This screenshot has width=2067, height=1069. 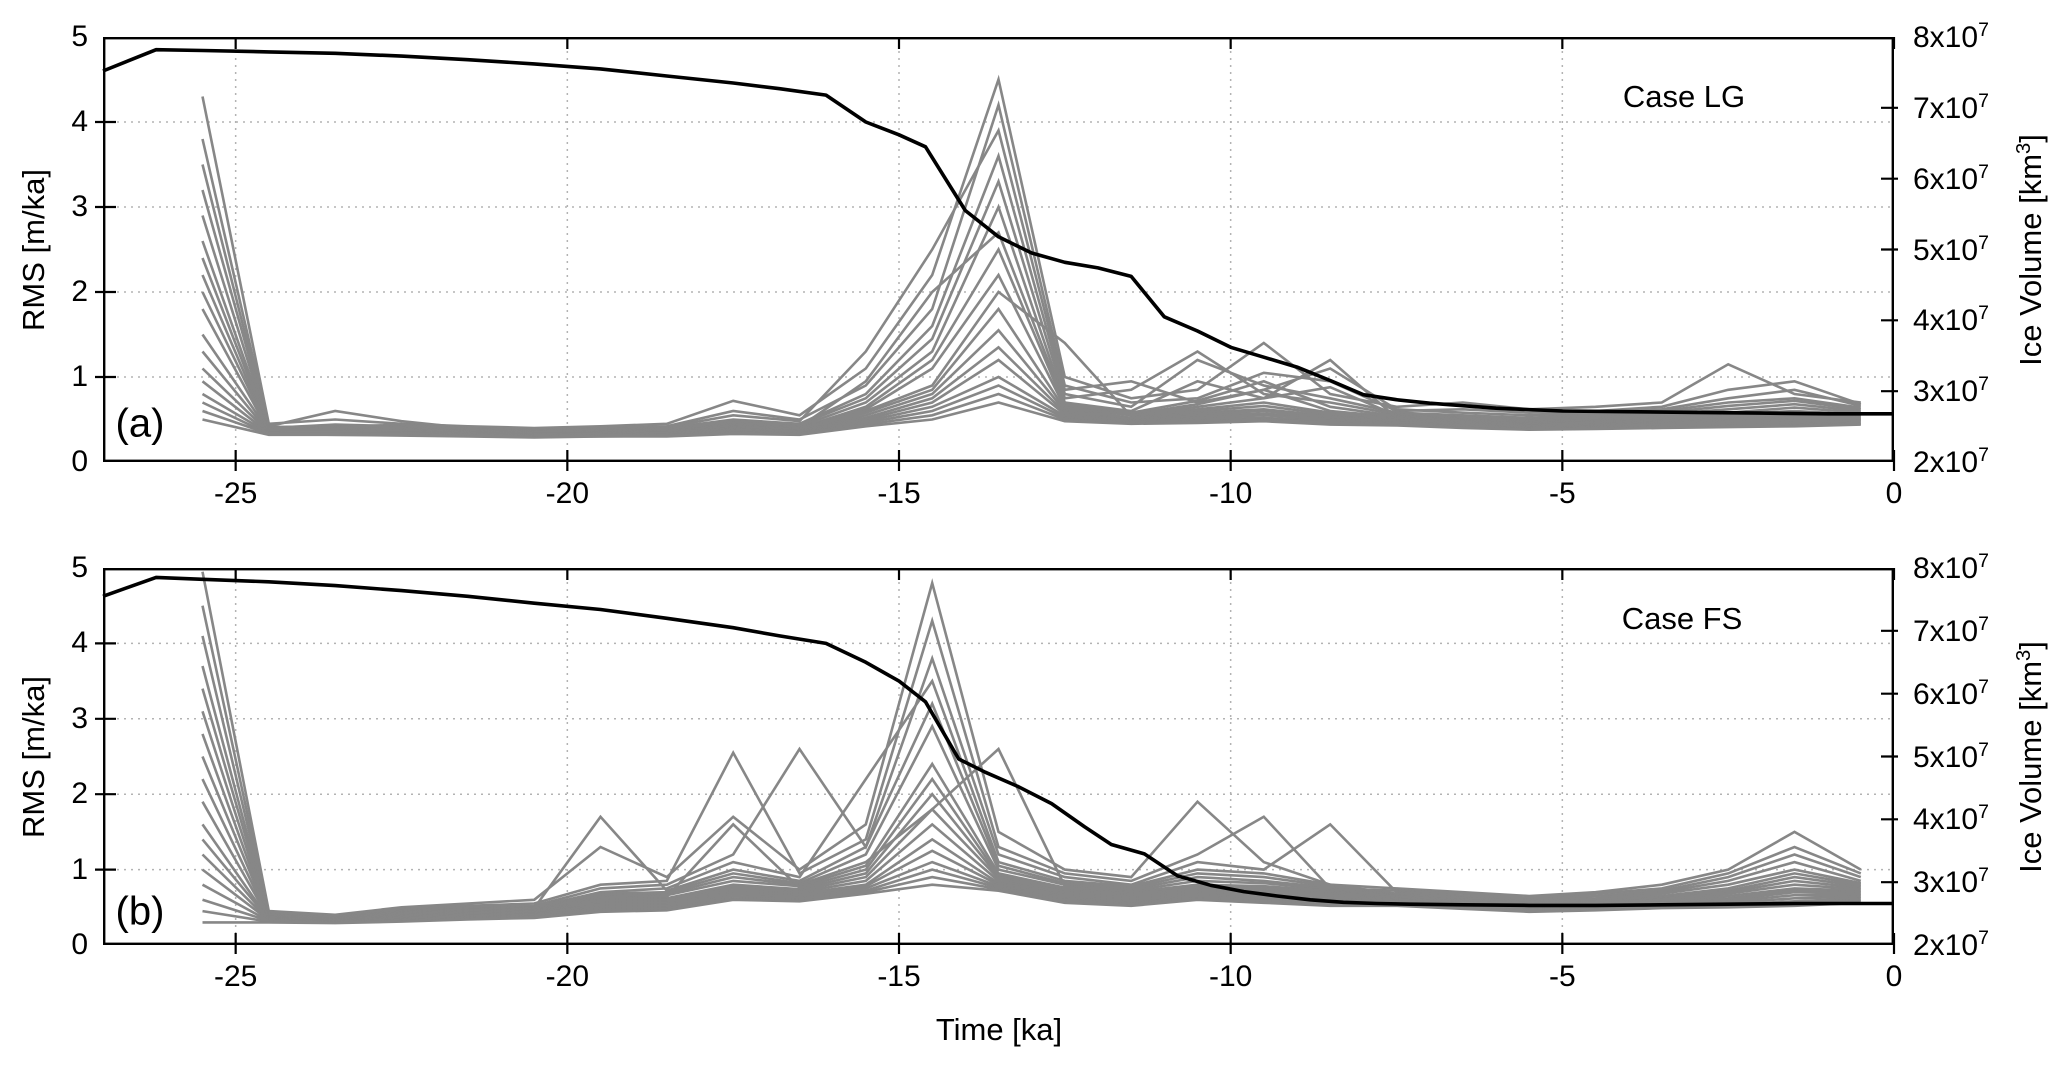 I want to click on panel-a-case-label: Case LG, so click(x=1684, y=96).